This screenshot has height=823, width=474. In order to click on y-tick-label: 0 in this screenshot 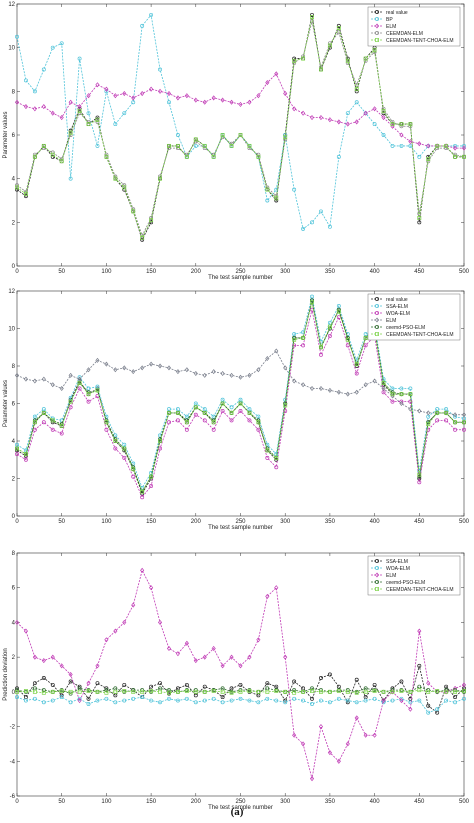, I will do `click(14, 267)`.